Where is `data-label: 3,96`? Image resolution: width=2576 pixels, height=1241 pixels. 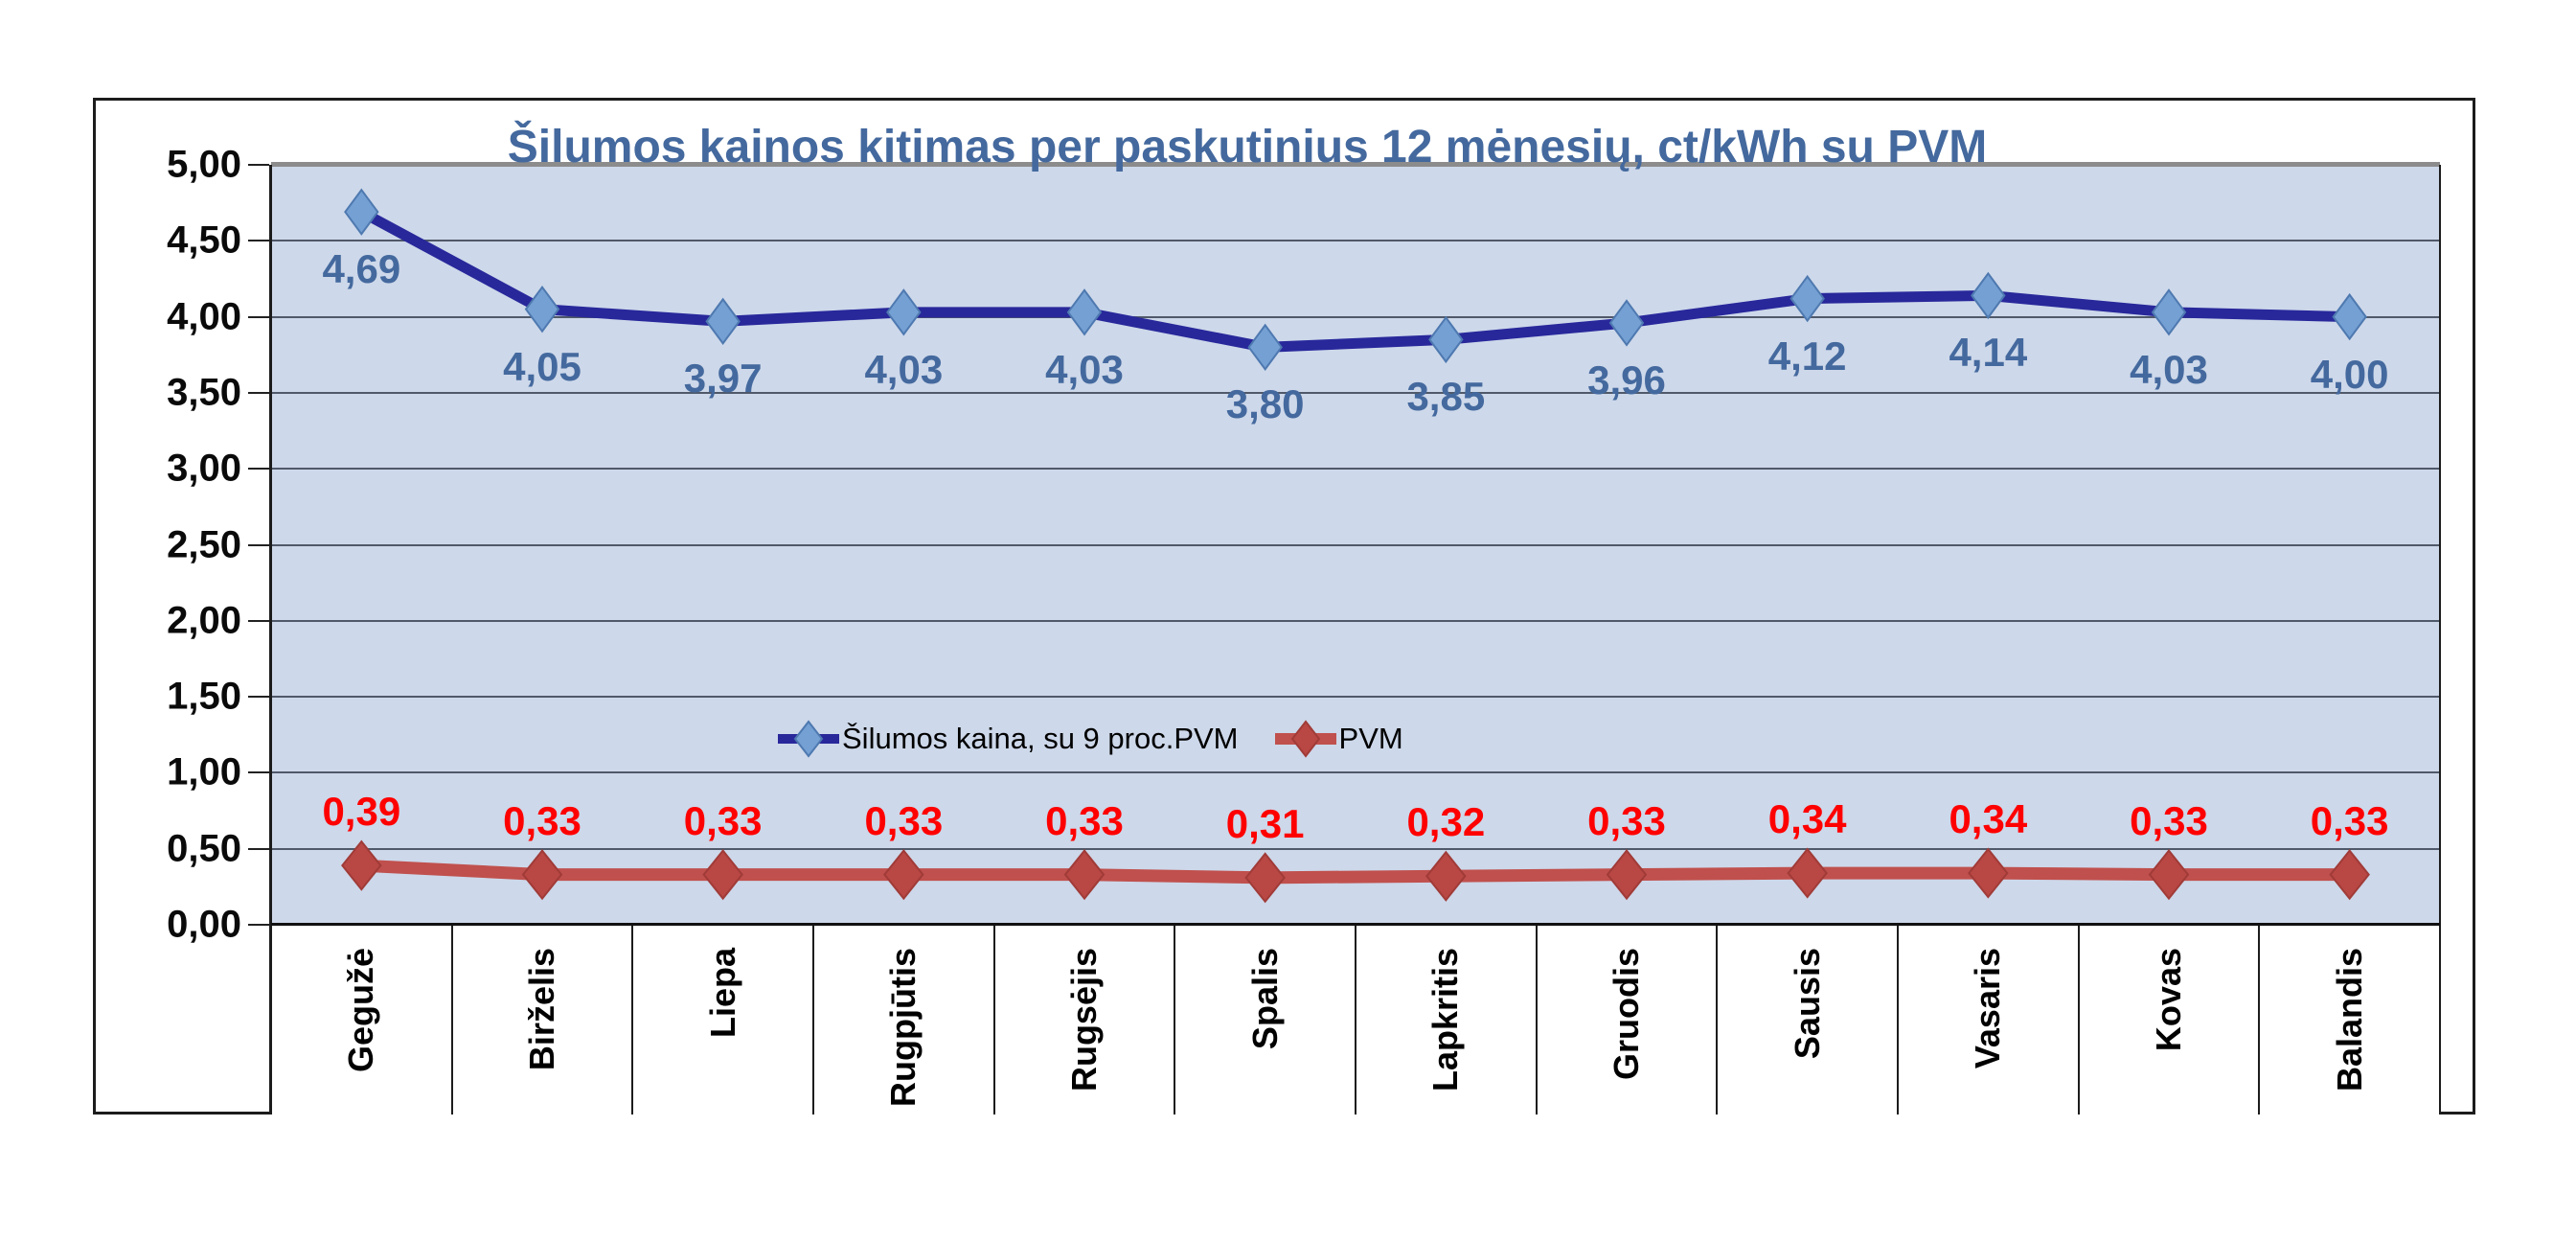
data-label: 3,96 is located at coordinates (1626, 379).